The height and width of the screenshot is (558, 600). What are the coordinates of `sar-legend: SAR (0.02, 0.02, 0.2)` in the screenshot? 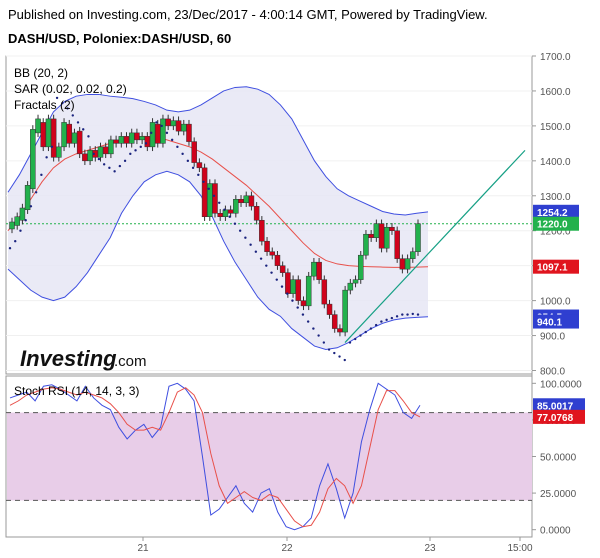 It's located at (70, 89).